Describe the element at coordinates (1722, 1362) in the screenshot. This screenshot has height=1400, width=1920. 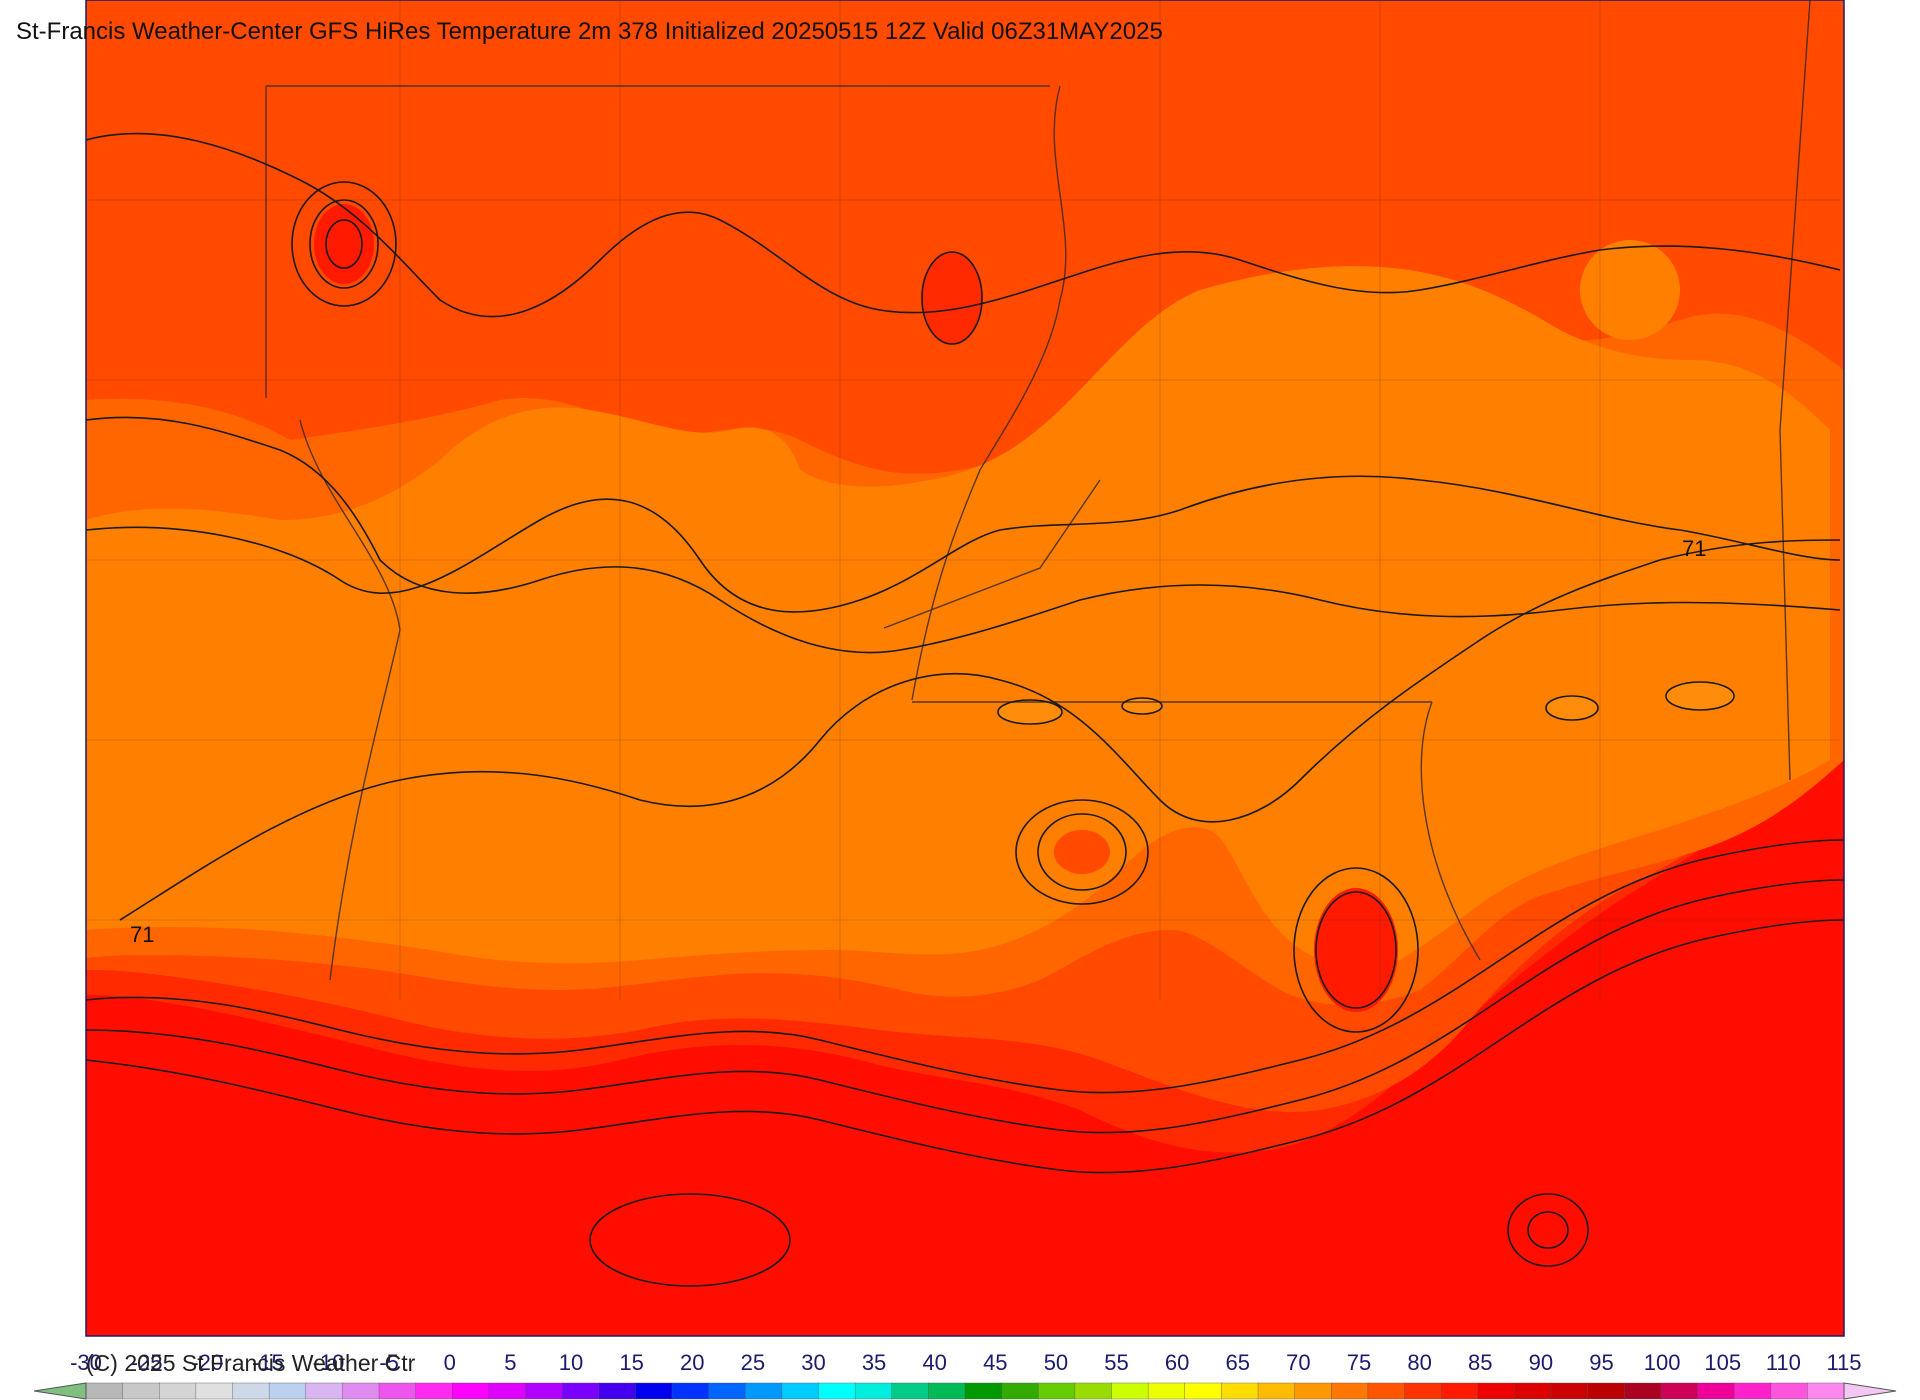
I see `colorbar-tick-label: 105` at that location.